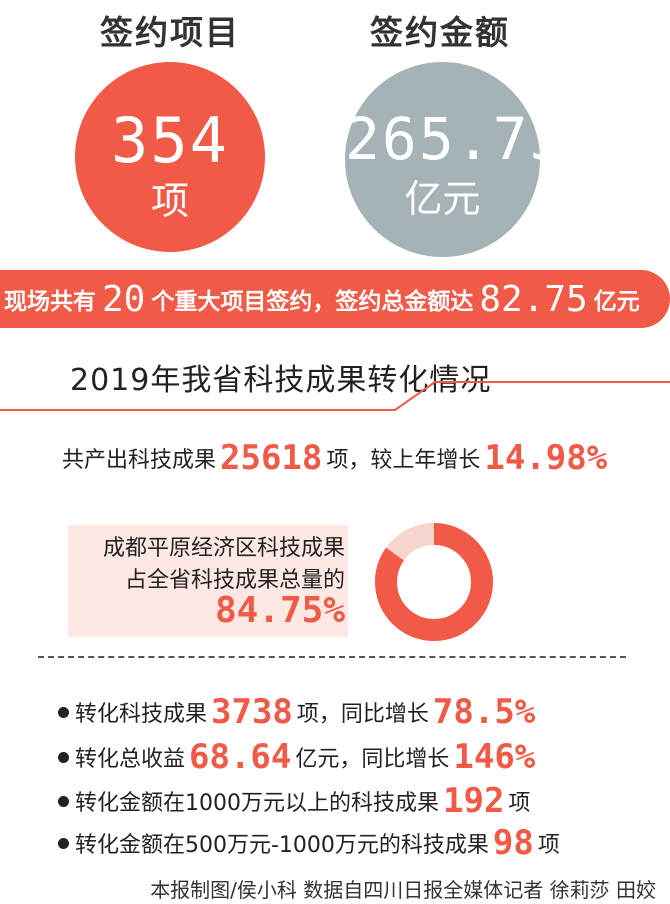 Image resolution: width=670 pixels, height=904 pixels. I want to click on title-bracket-line, so click(335, 396).